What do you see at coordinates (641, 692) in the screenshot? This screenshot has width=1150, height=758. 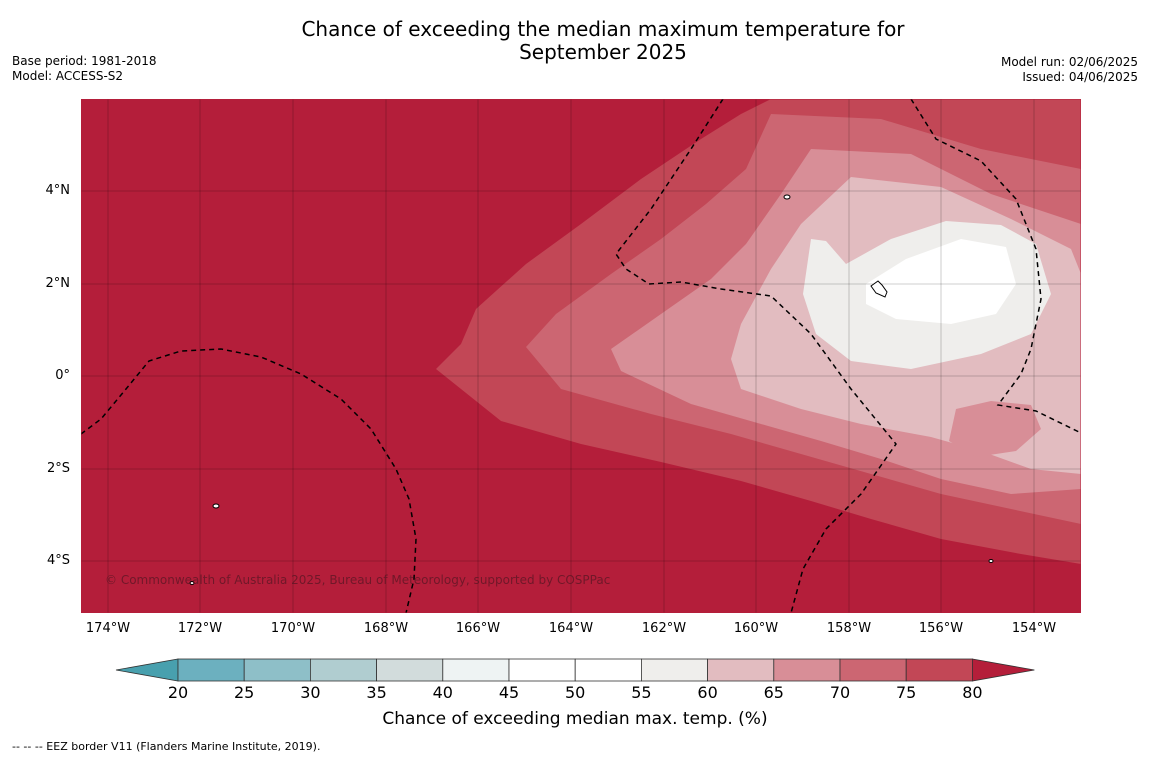 I see `colorbar-tick-label: 55` at bounding box center [641, 692].